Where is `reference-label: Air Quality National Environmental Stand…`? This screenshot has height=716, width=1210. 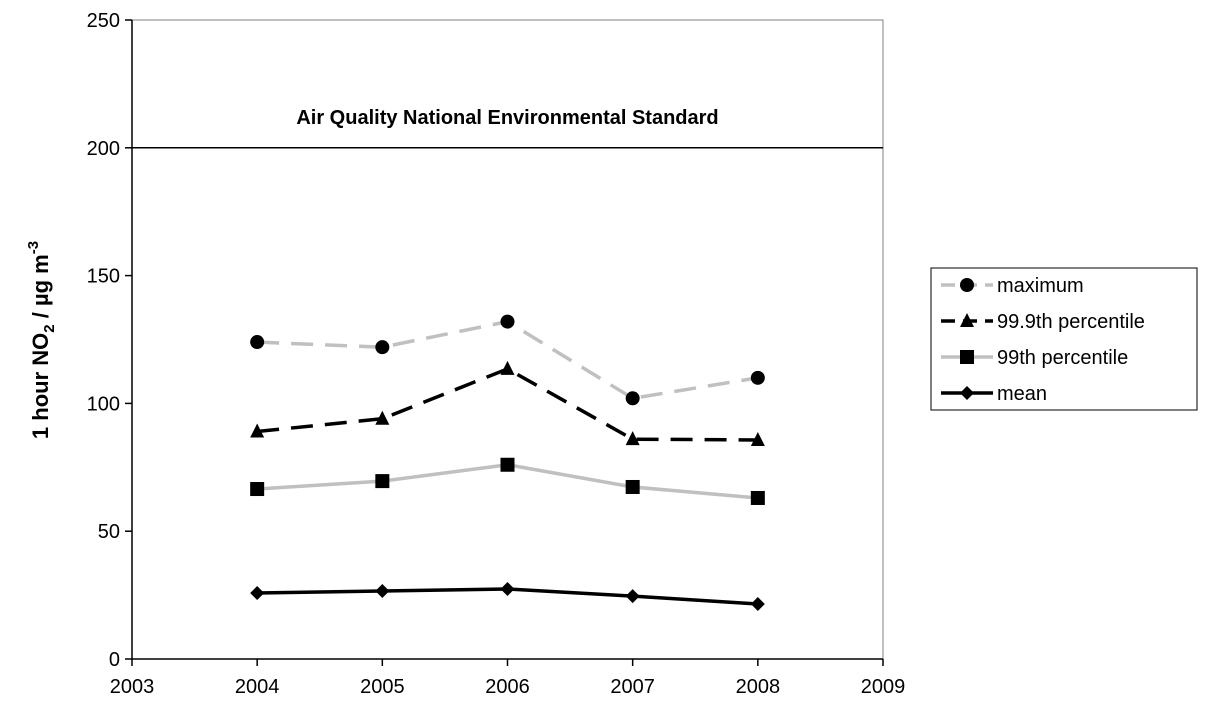
reference-label: Air Quality National Environmental Stand… is located at coordinates (507, 118).